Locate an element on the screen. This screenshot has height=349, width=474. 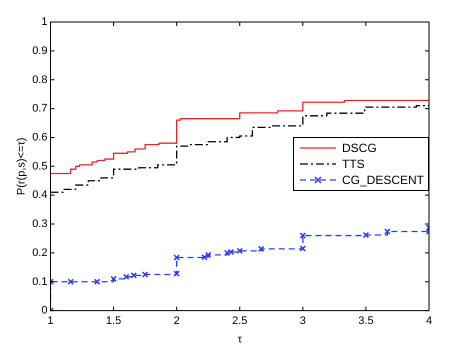
x-tick-label: 1.5 is located at coordinates (114, 321).